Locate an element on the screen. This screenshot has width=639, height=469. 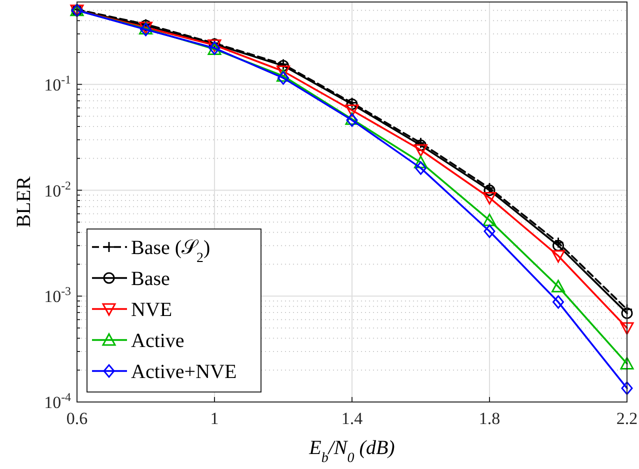
x-tick-label: 0.6 is located at coordinates (77, 418).